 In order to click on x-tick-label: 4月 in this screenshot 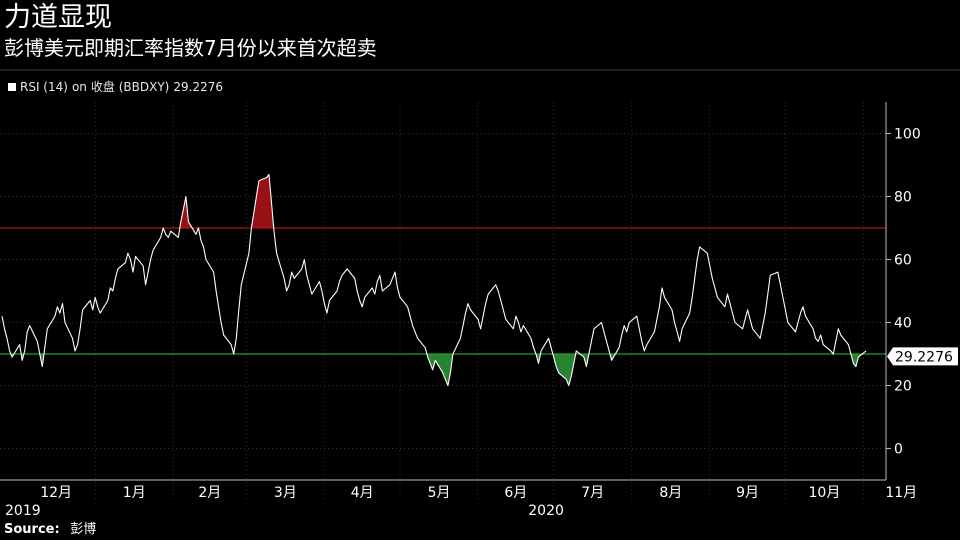, I will do `click(362, 493)`.